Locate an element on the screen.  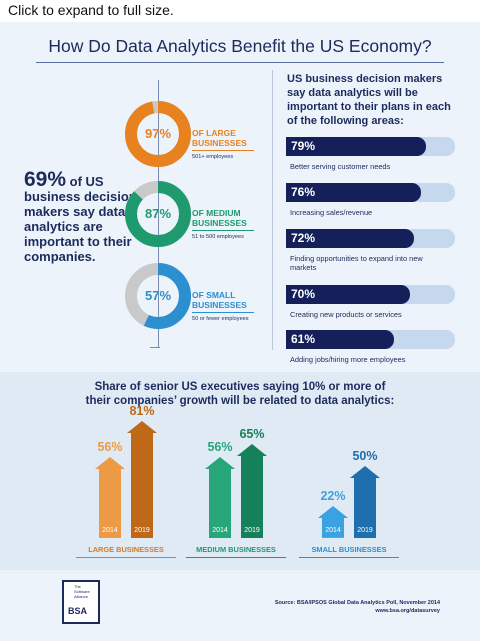
title-divider is located at coordinates (240, 62).